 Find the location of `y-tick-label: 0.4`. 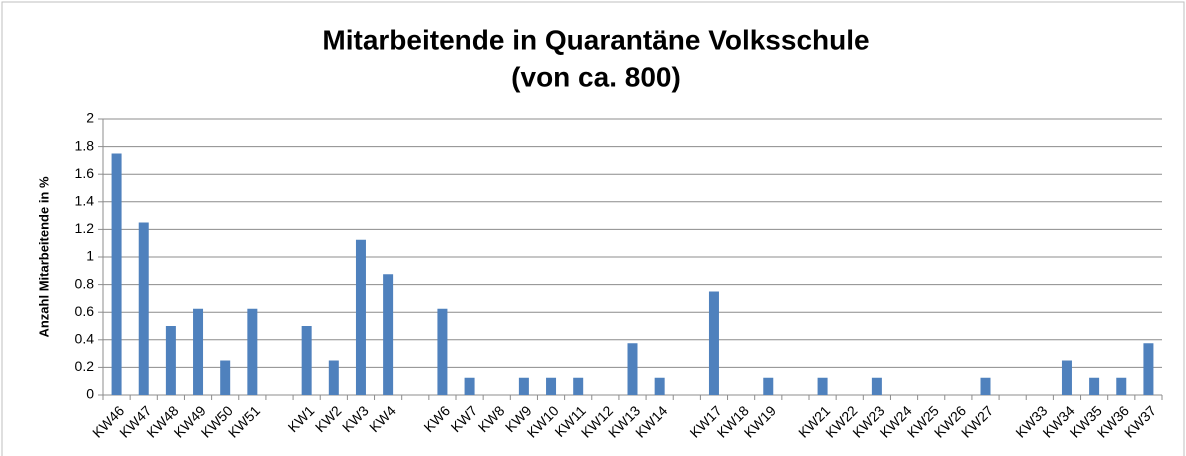

y-tick-label: 0.4 is located at coordinates (85, 339).